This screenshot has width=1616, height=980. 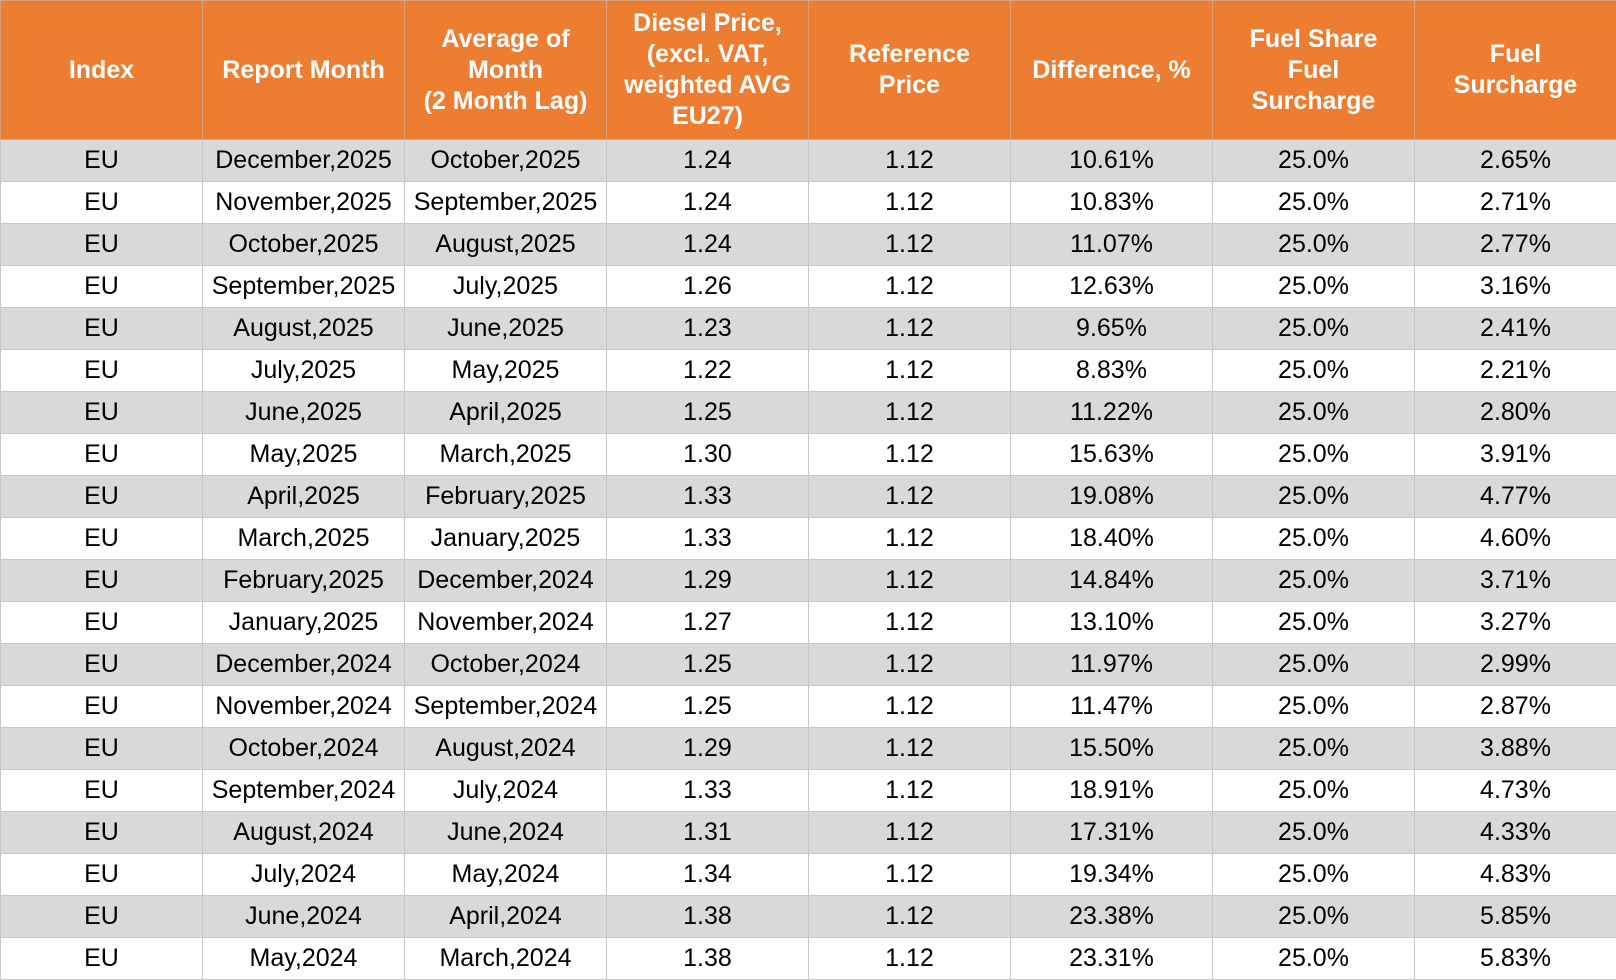 I want to click on table-cell: 1.29, so click(x=707, y=580).